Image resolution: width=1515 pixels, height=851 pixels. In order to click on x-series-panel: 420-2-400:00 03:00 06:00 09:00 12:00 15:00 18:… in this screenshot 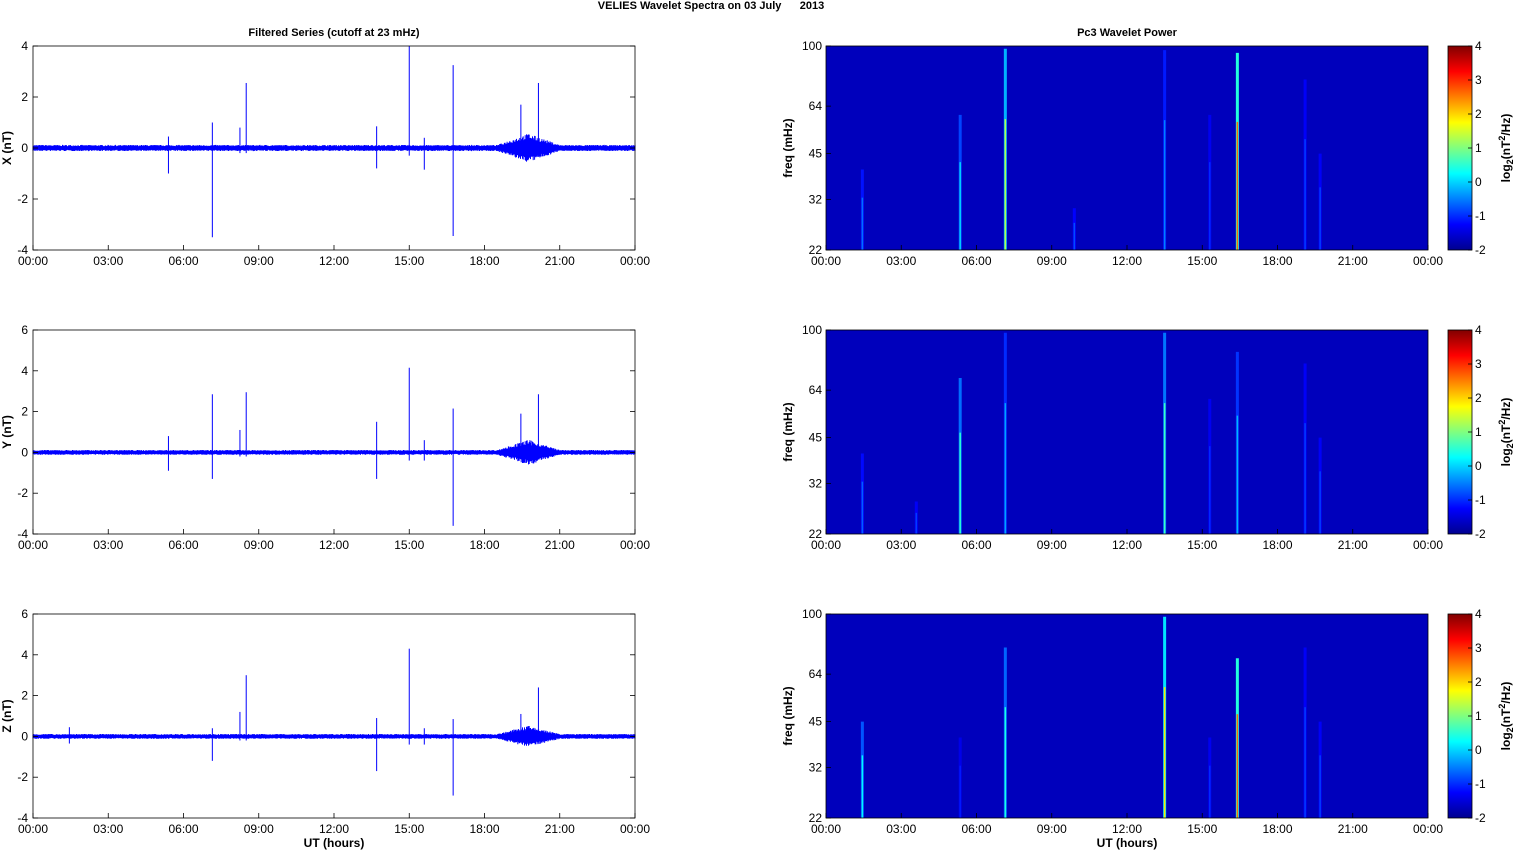, I will do `click(325, 153)`.